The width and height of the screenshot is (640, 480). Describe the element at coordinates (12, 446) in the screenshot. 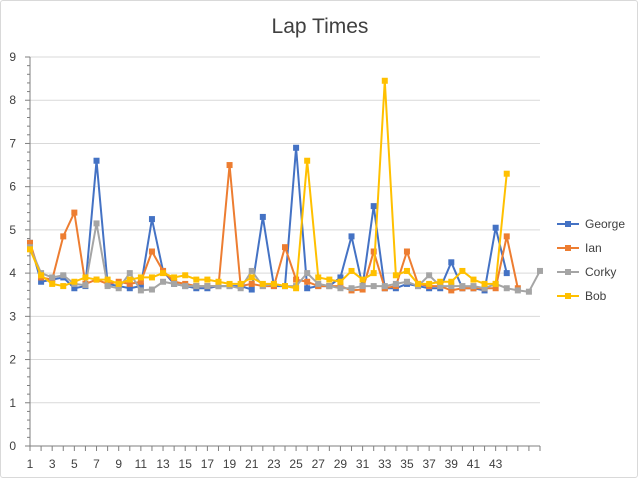

I see `y-tick-label: 0` at that location.